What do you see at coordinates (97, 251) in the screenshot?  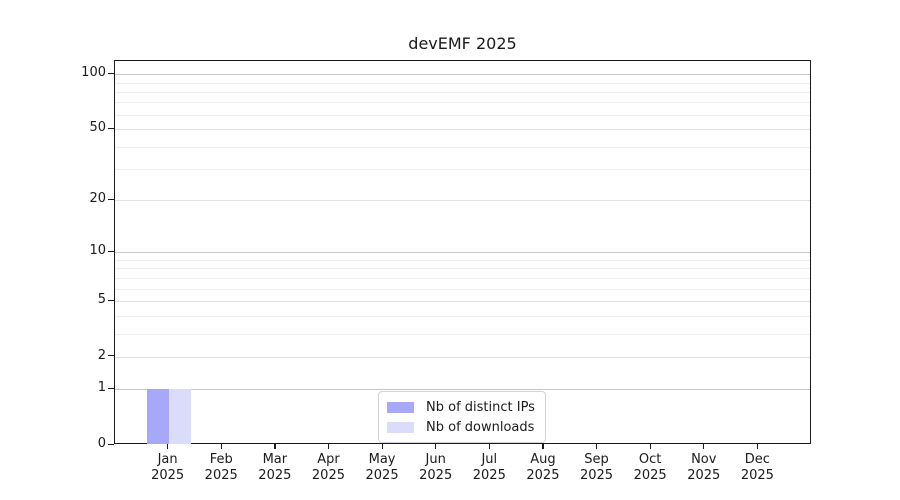 I see `y-tick-label: 10` at bounding box center [97, 251].